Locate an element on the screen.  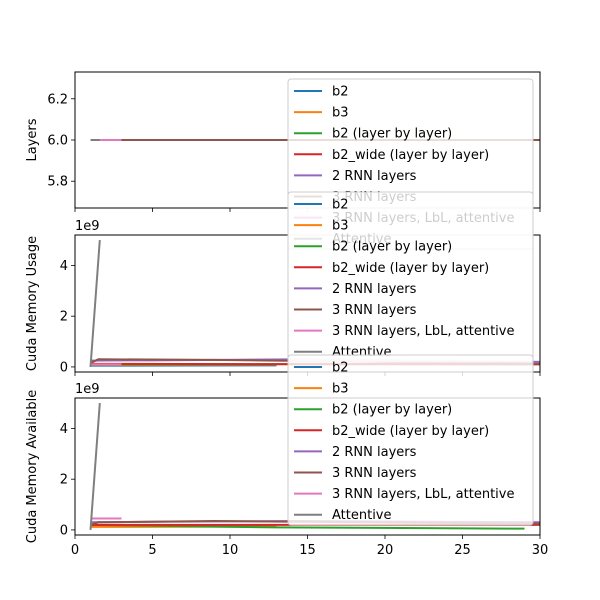
y-axis-ticks-available: 0 2 4 is located at coordinates (67, 480).